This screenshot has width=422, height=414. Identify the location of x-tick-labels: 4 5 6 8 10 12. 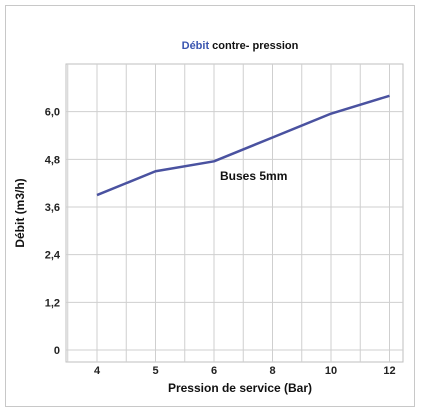
(245, 371).